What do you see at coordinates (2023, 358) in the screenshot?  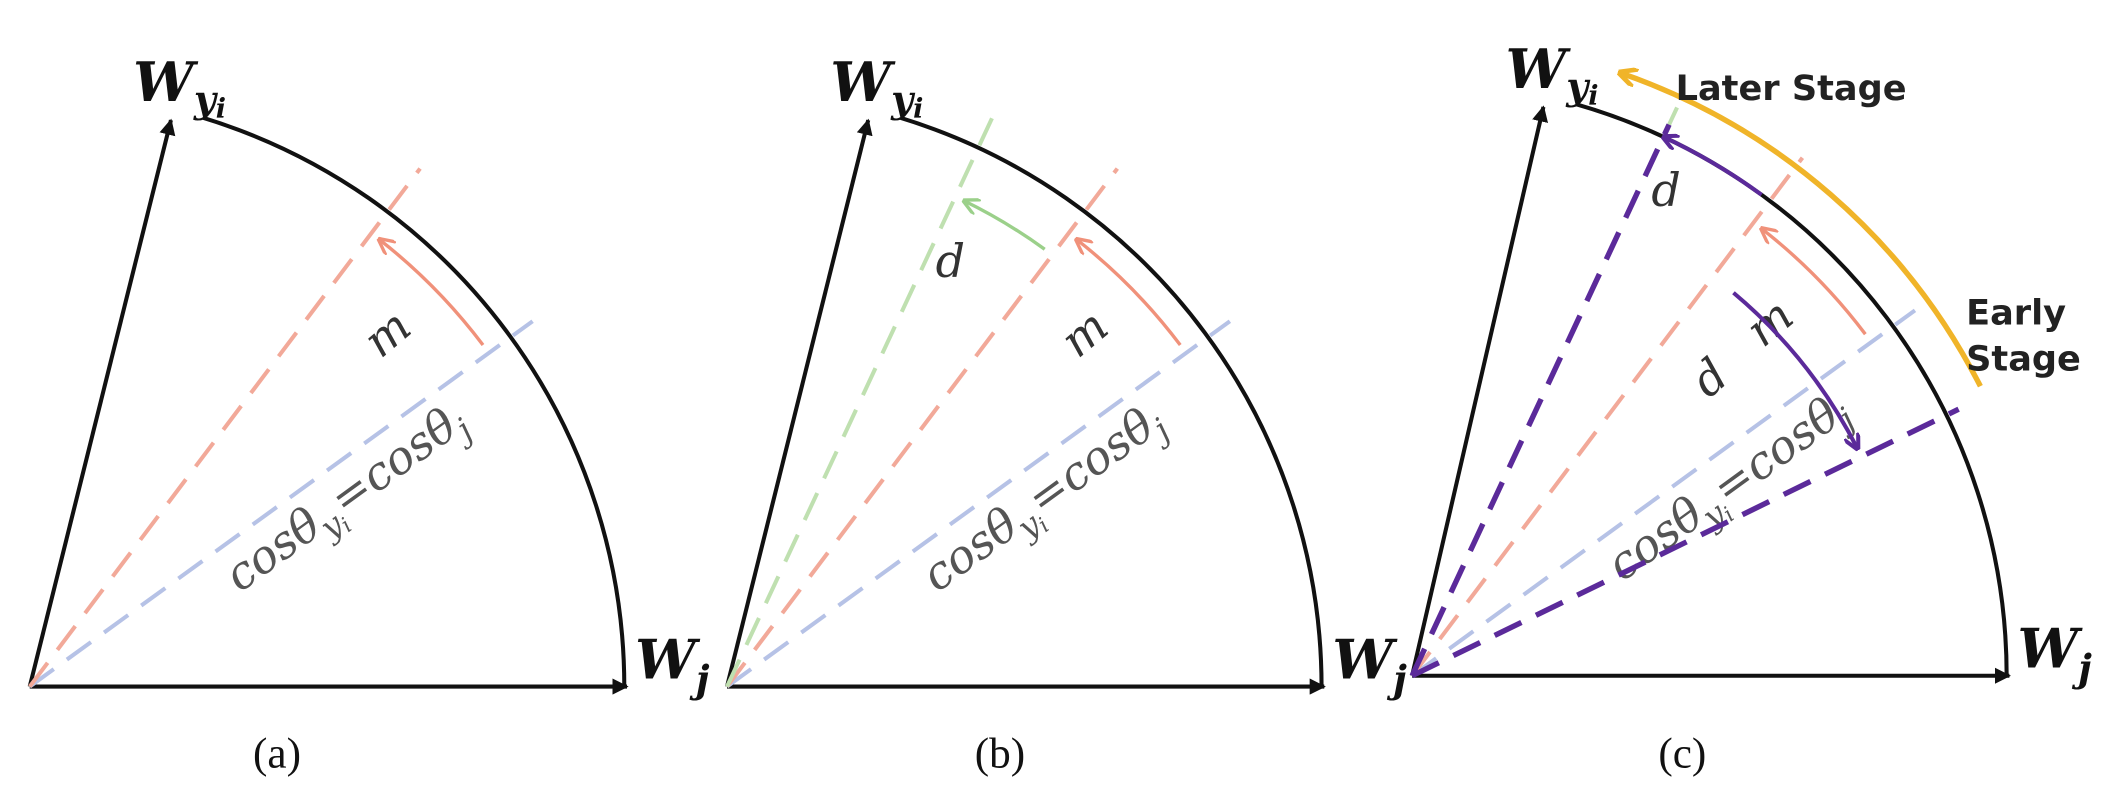 I see `early-stage-label: Stage` at bounding box center [2023, 358].